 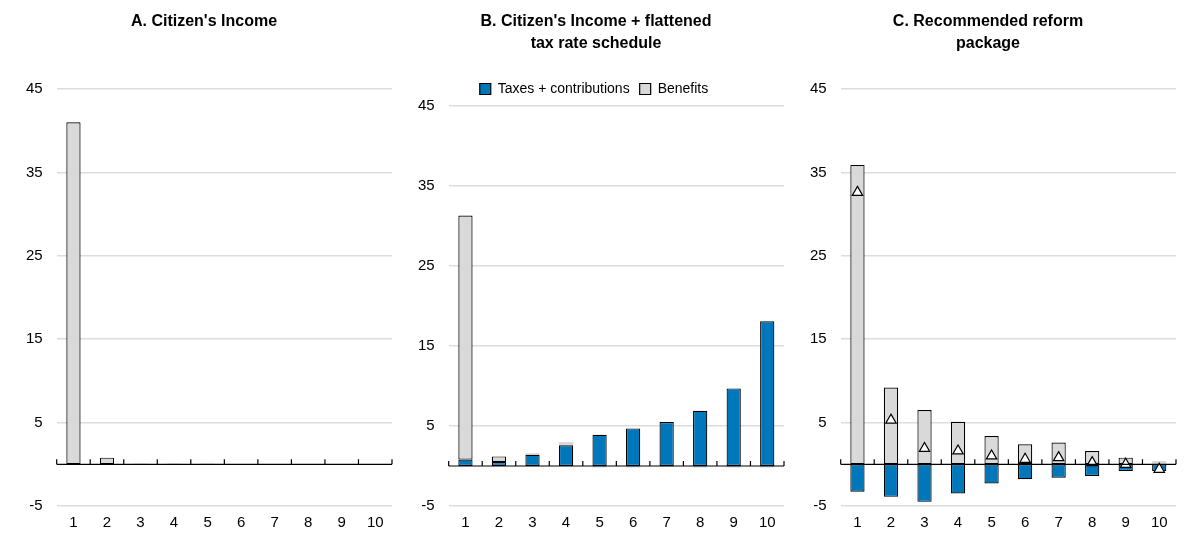 I want to click on chart-title: A. Citizen's Income, so click(x=204, y=21).